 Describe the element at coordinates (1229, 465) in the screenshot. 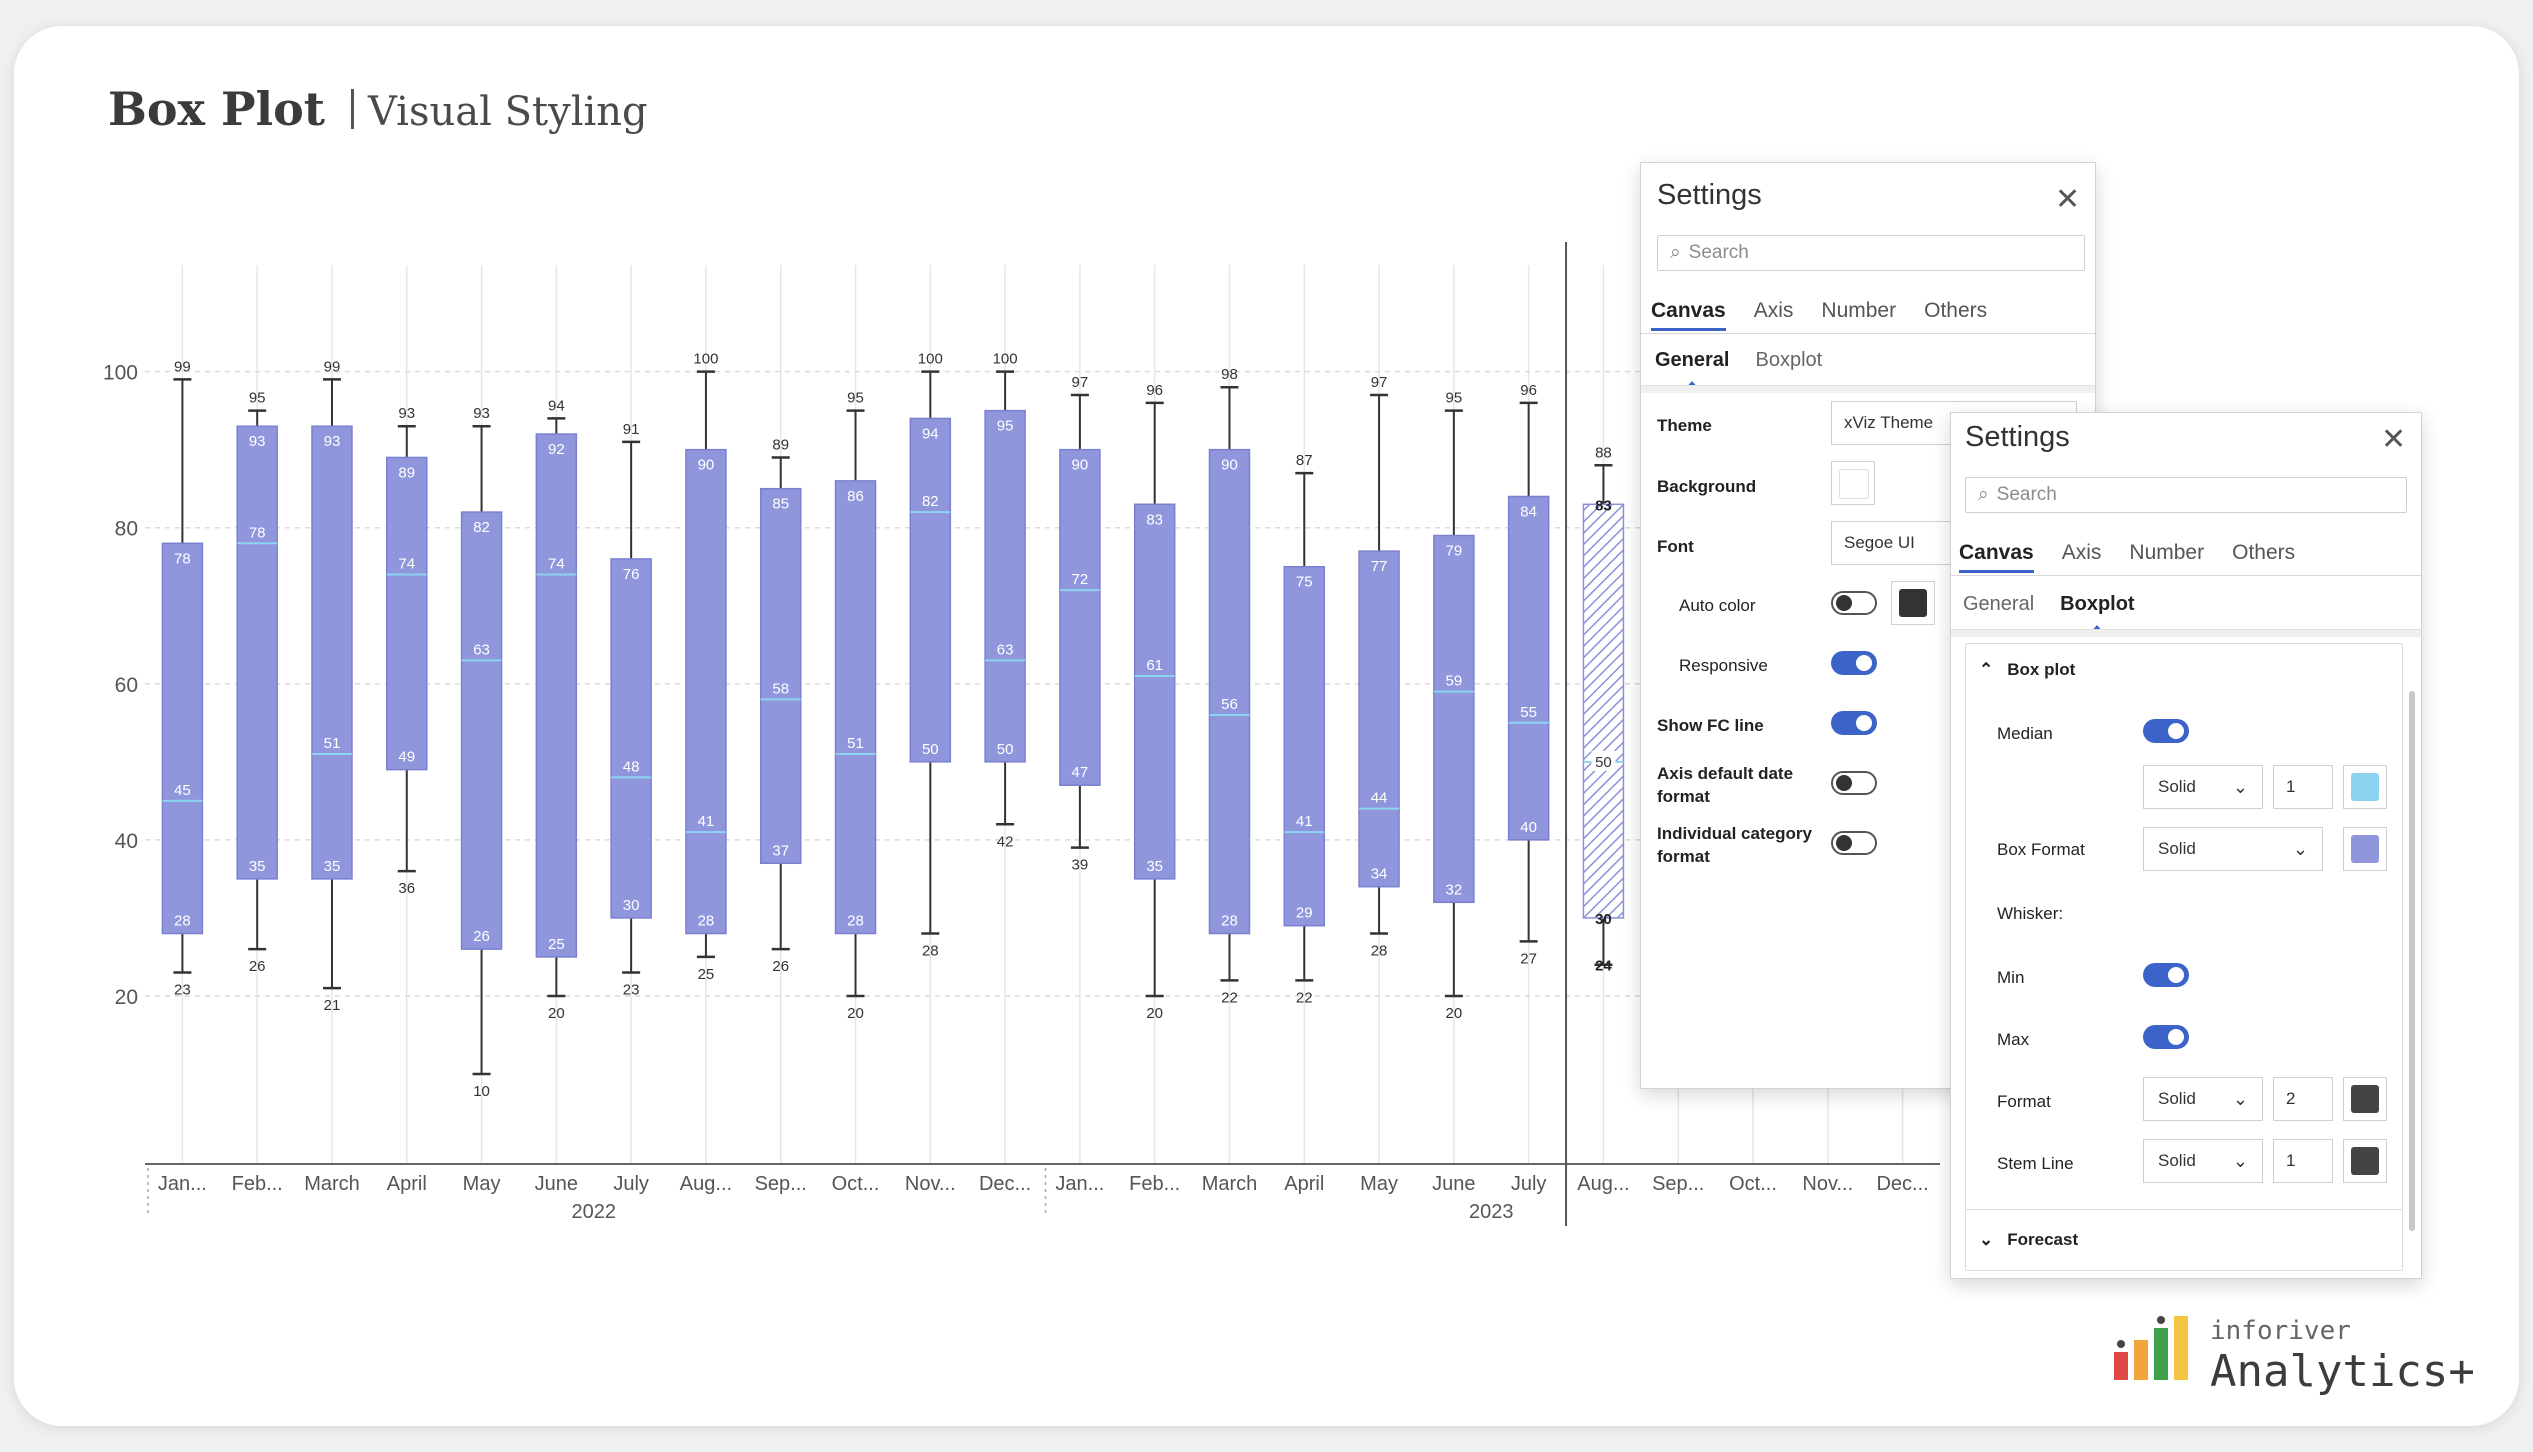

I see `q3-label: 90` at that location.